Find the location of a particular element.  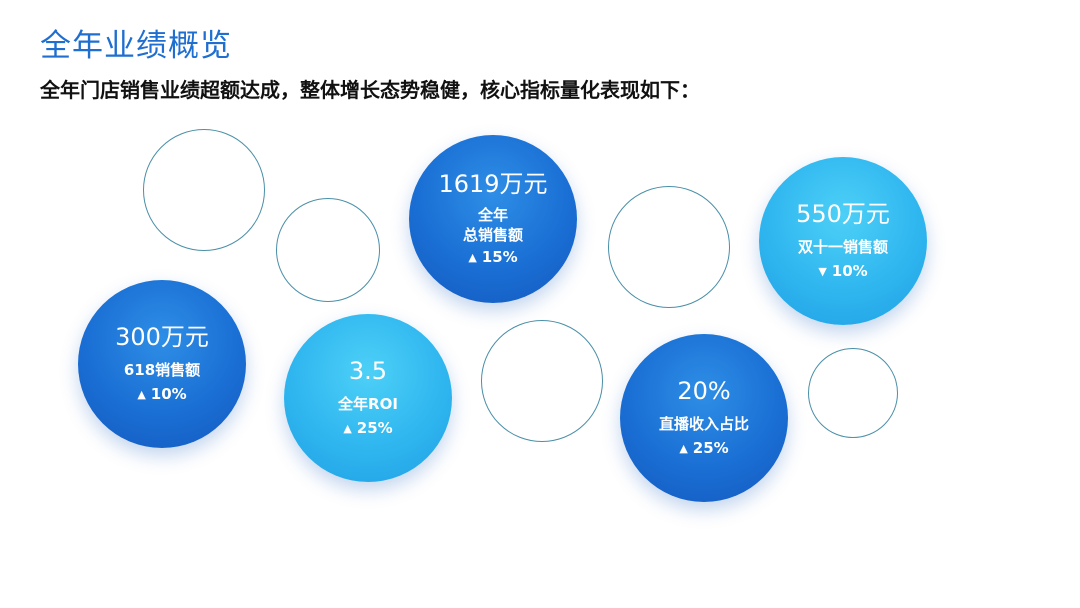

metric-bubble-total-sales: 1619万元 全年 总销售额 ▲ 15% is located at coordinates (493, 219).